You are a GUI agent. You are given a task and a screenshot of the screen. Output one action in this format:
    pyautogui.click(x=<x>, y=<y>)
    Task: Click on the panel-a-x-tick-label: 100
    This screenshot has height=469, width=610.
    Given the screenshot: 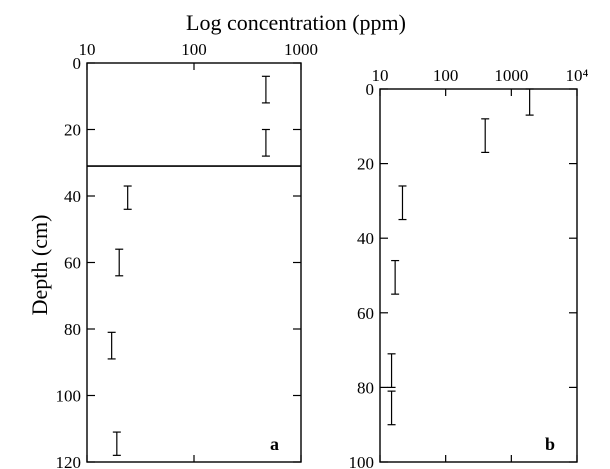 What is the action you would take?
    pyautogui.click(x=194, y=49)
    